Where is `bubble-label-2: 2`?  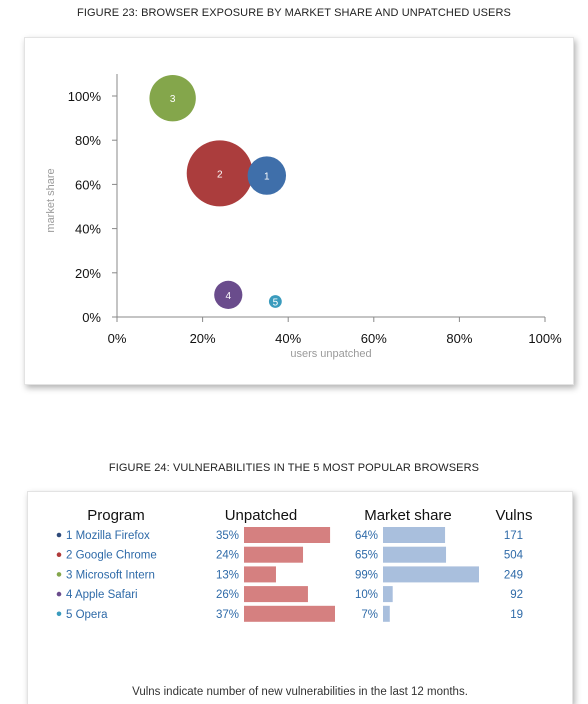 bubble-label-2: 2 is located at coordinates (220, 174).